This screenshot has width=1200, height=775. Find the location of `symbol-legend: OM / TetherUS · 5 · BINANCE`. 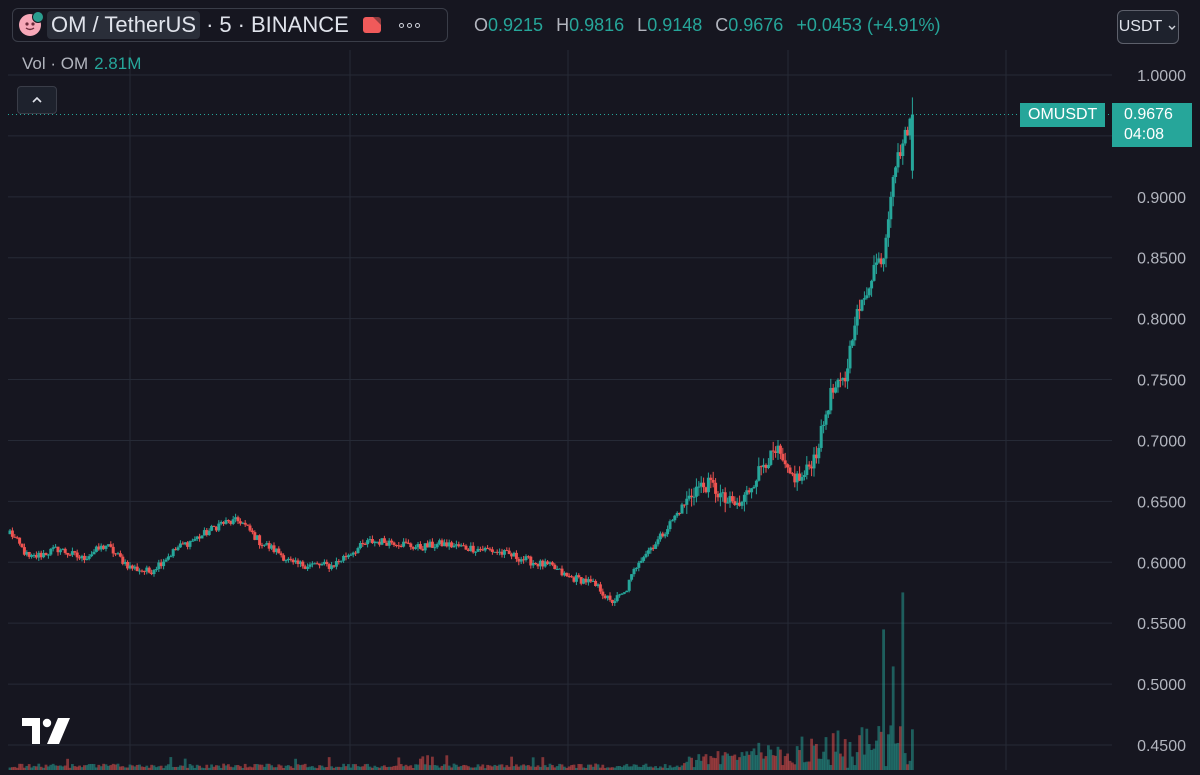

symbol-legend: OM / TetherUS · 5 · BINANCE is located at coordinates (230, 25).